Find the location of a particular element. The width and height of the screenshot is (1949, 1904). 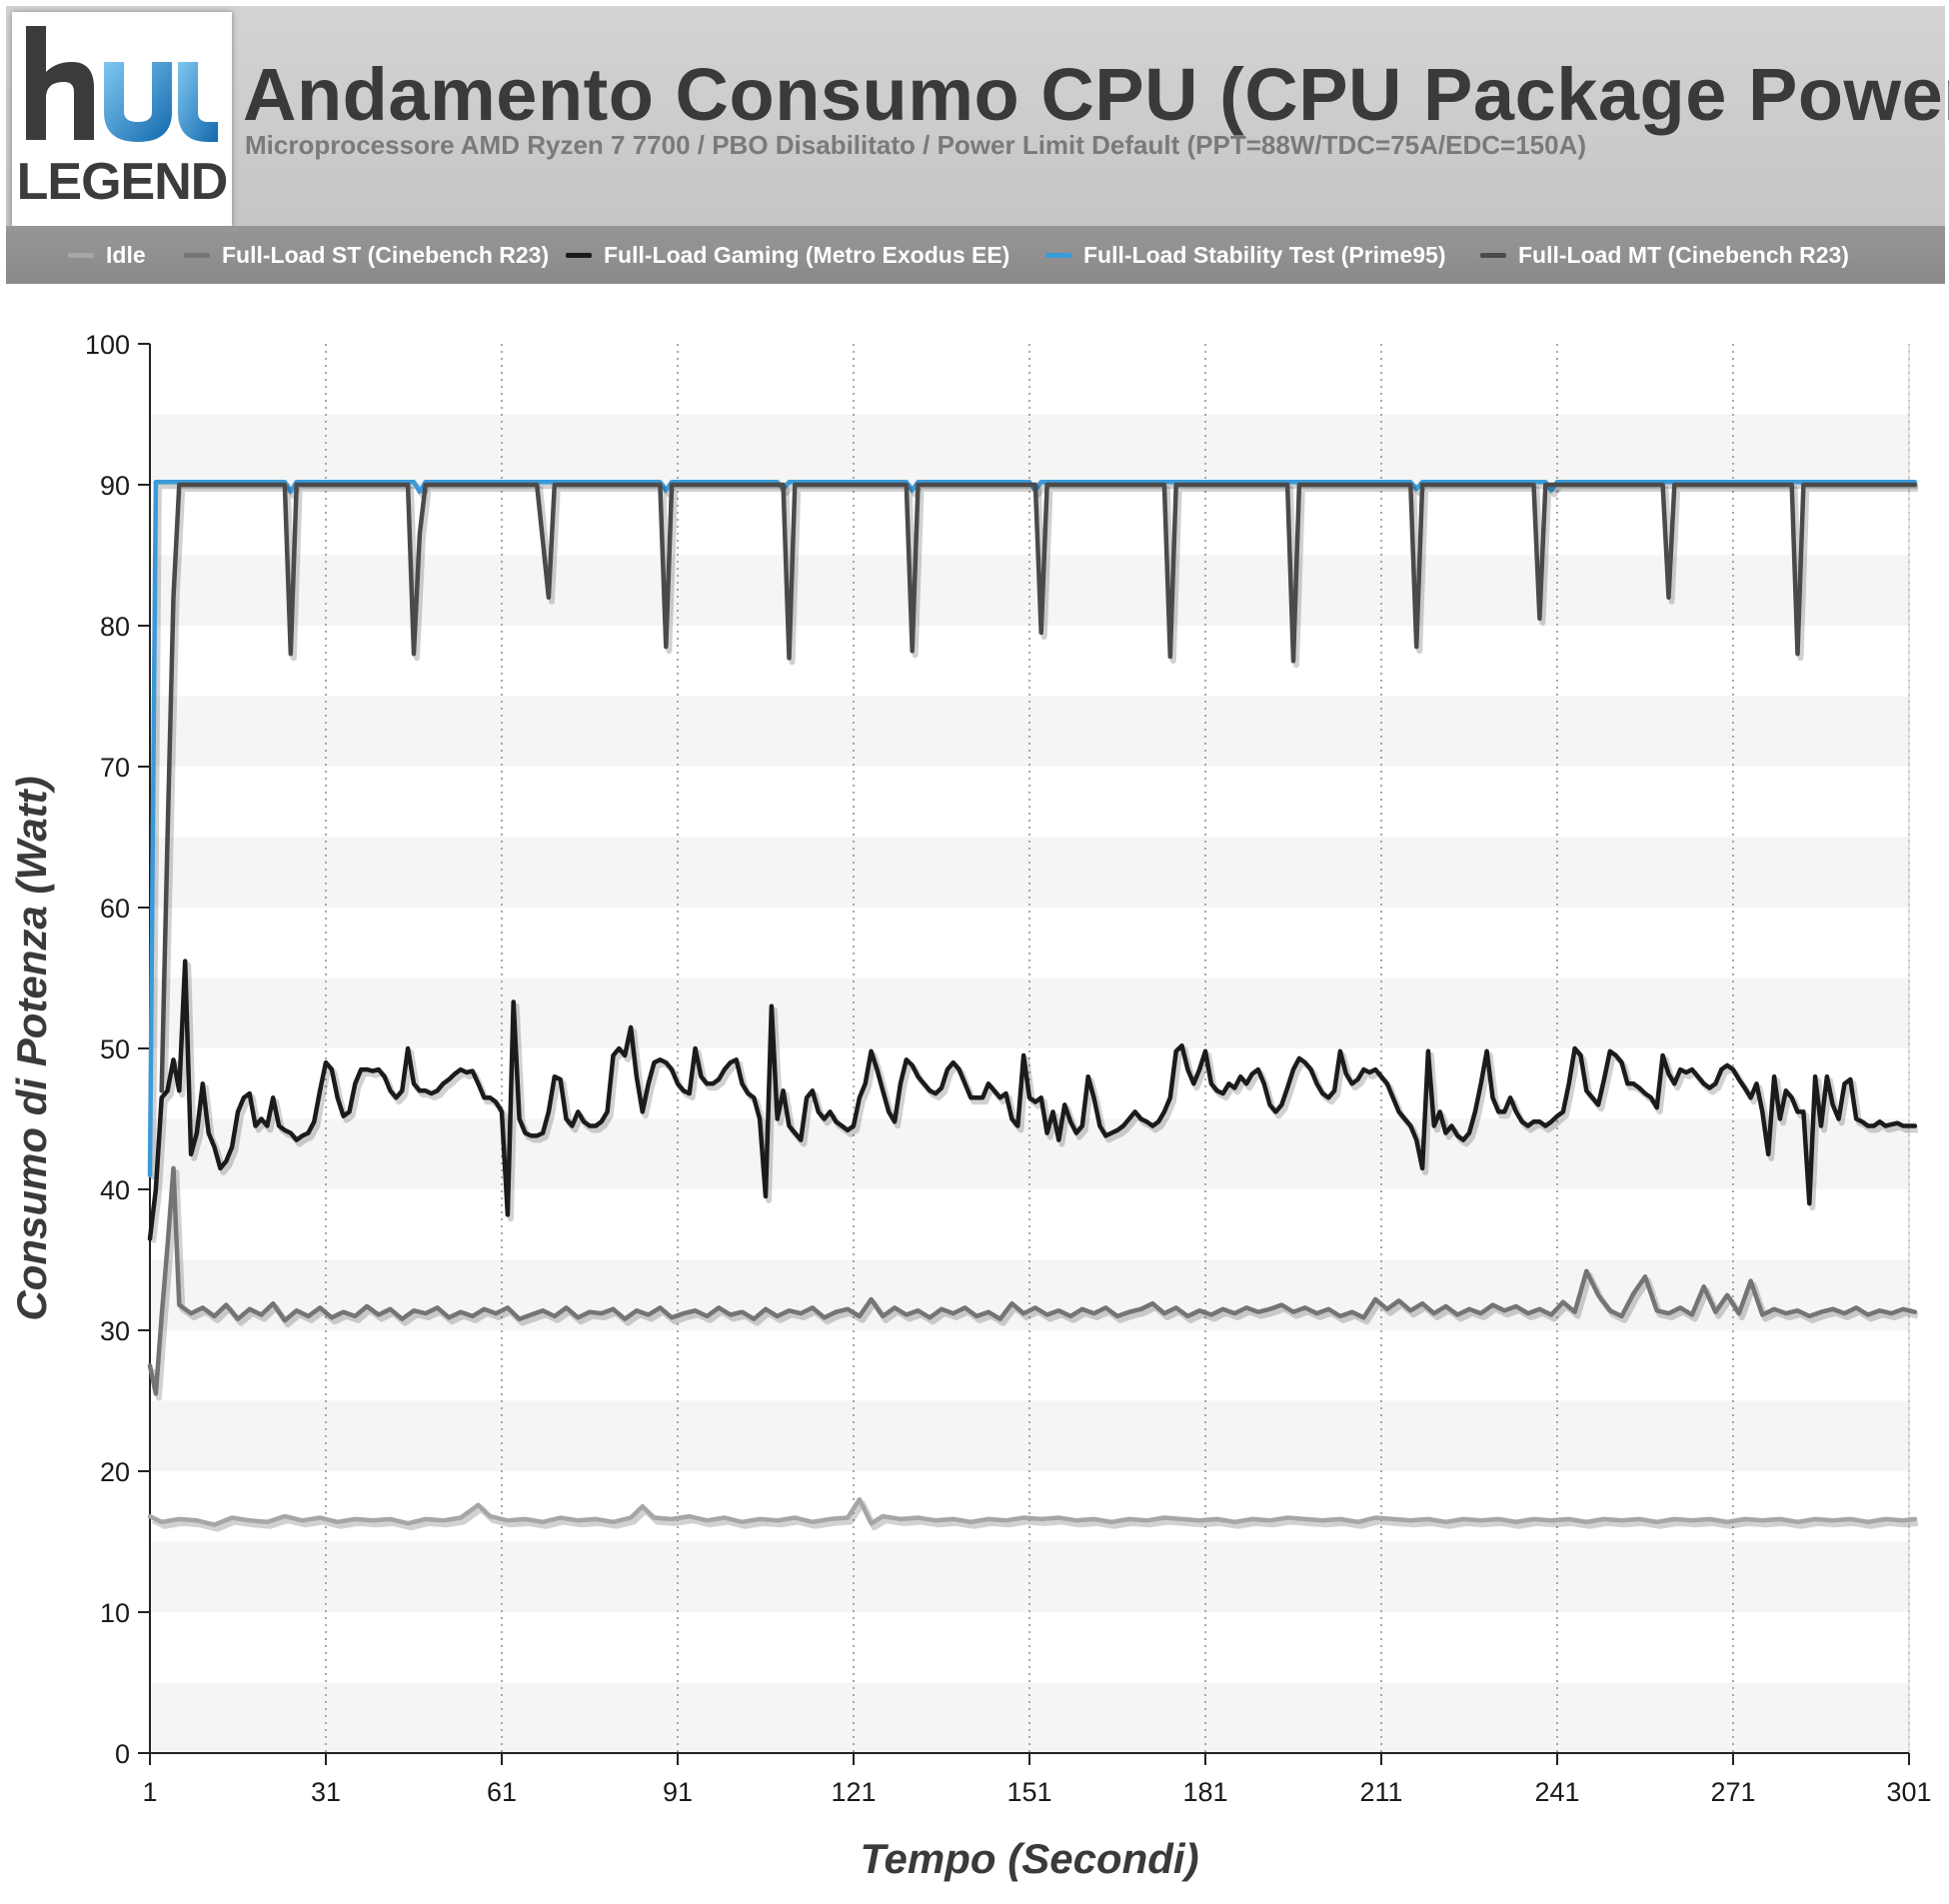

x-tick-label: 241 is located at coordinates (1556, 1792).